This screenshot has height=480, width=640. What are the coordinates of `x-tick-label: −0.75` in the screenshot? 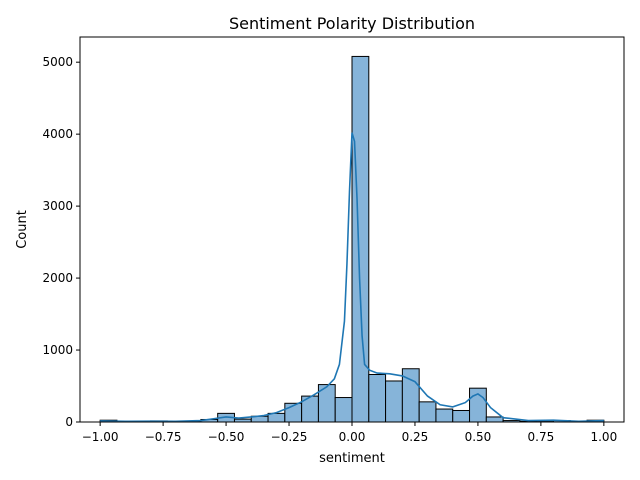 It's located at (163, 437).